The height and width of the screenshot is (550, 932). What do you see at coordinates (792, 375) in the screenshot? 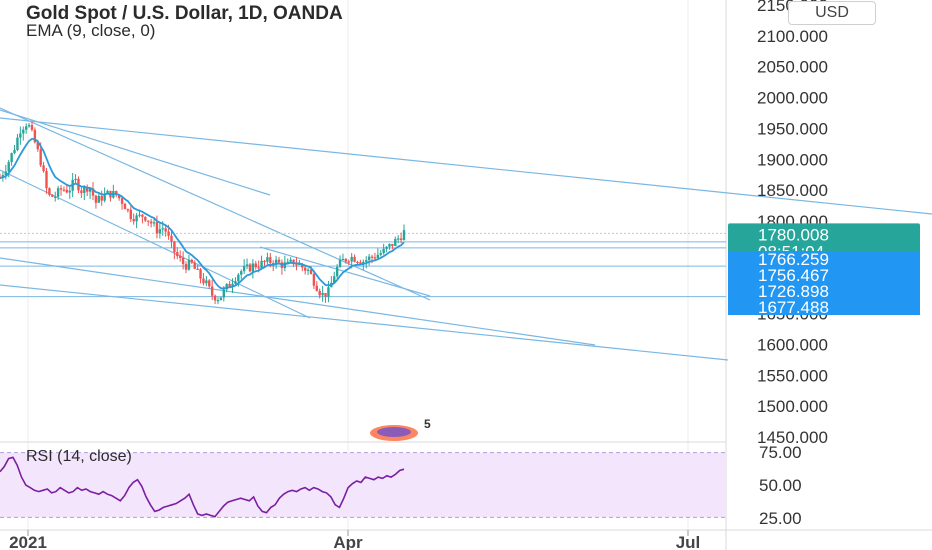
I see `price-tick-label: 1550.000` at bounding box center [792, 375].